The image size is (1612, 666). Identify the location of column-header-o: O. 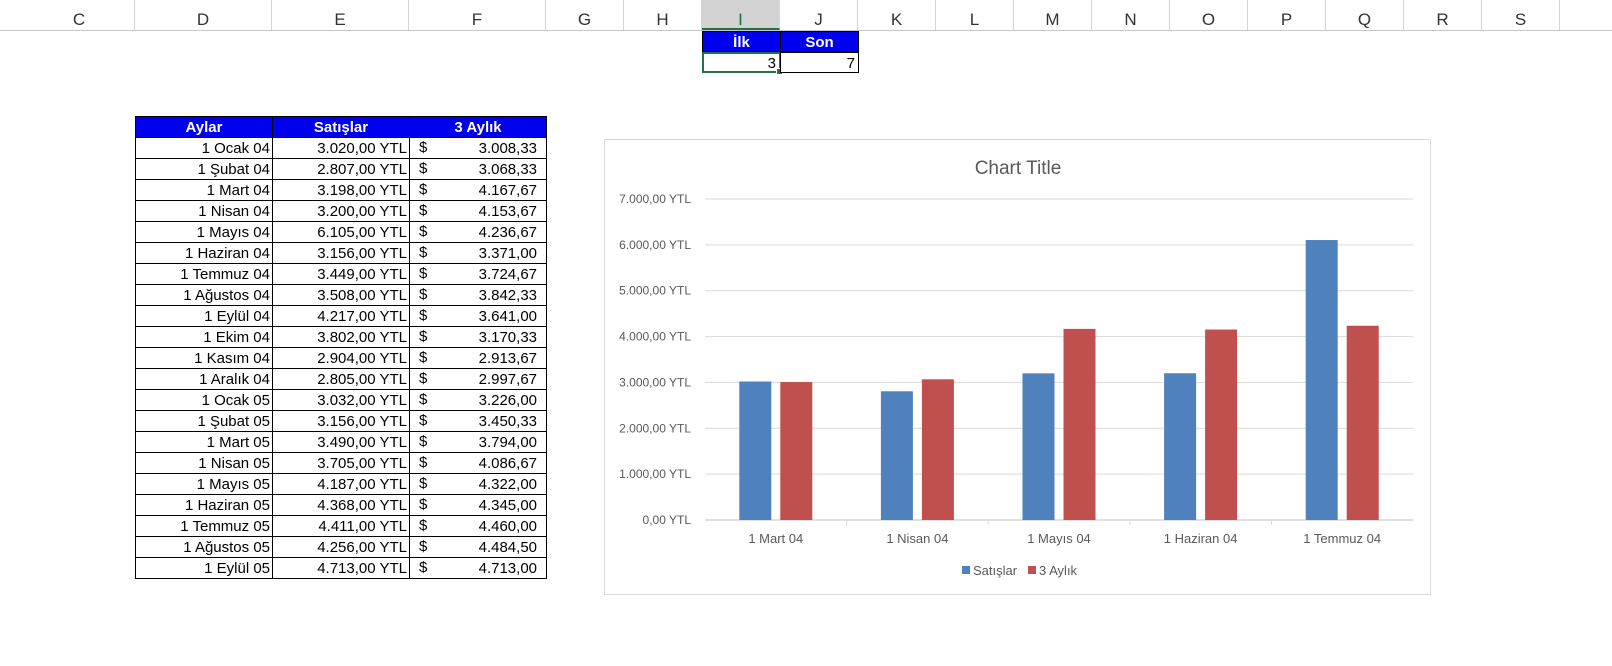
(1209, 15).